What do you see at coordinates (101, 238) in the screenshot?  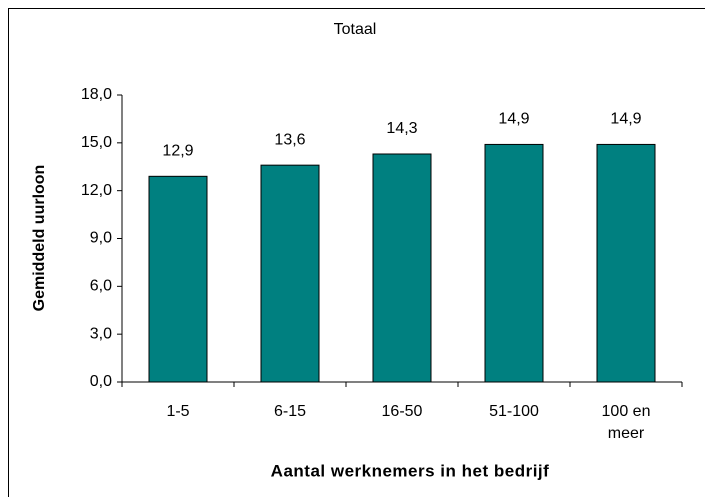 I see `y-tick-label: 9,0` at bounding box center [101, 238].